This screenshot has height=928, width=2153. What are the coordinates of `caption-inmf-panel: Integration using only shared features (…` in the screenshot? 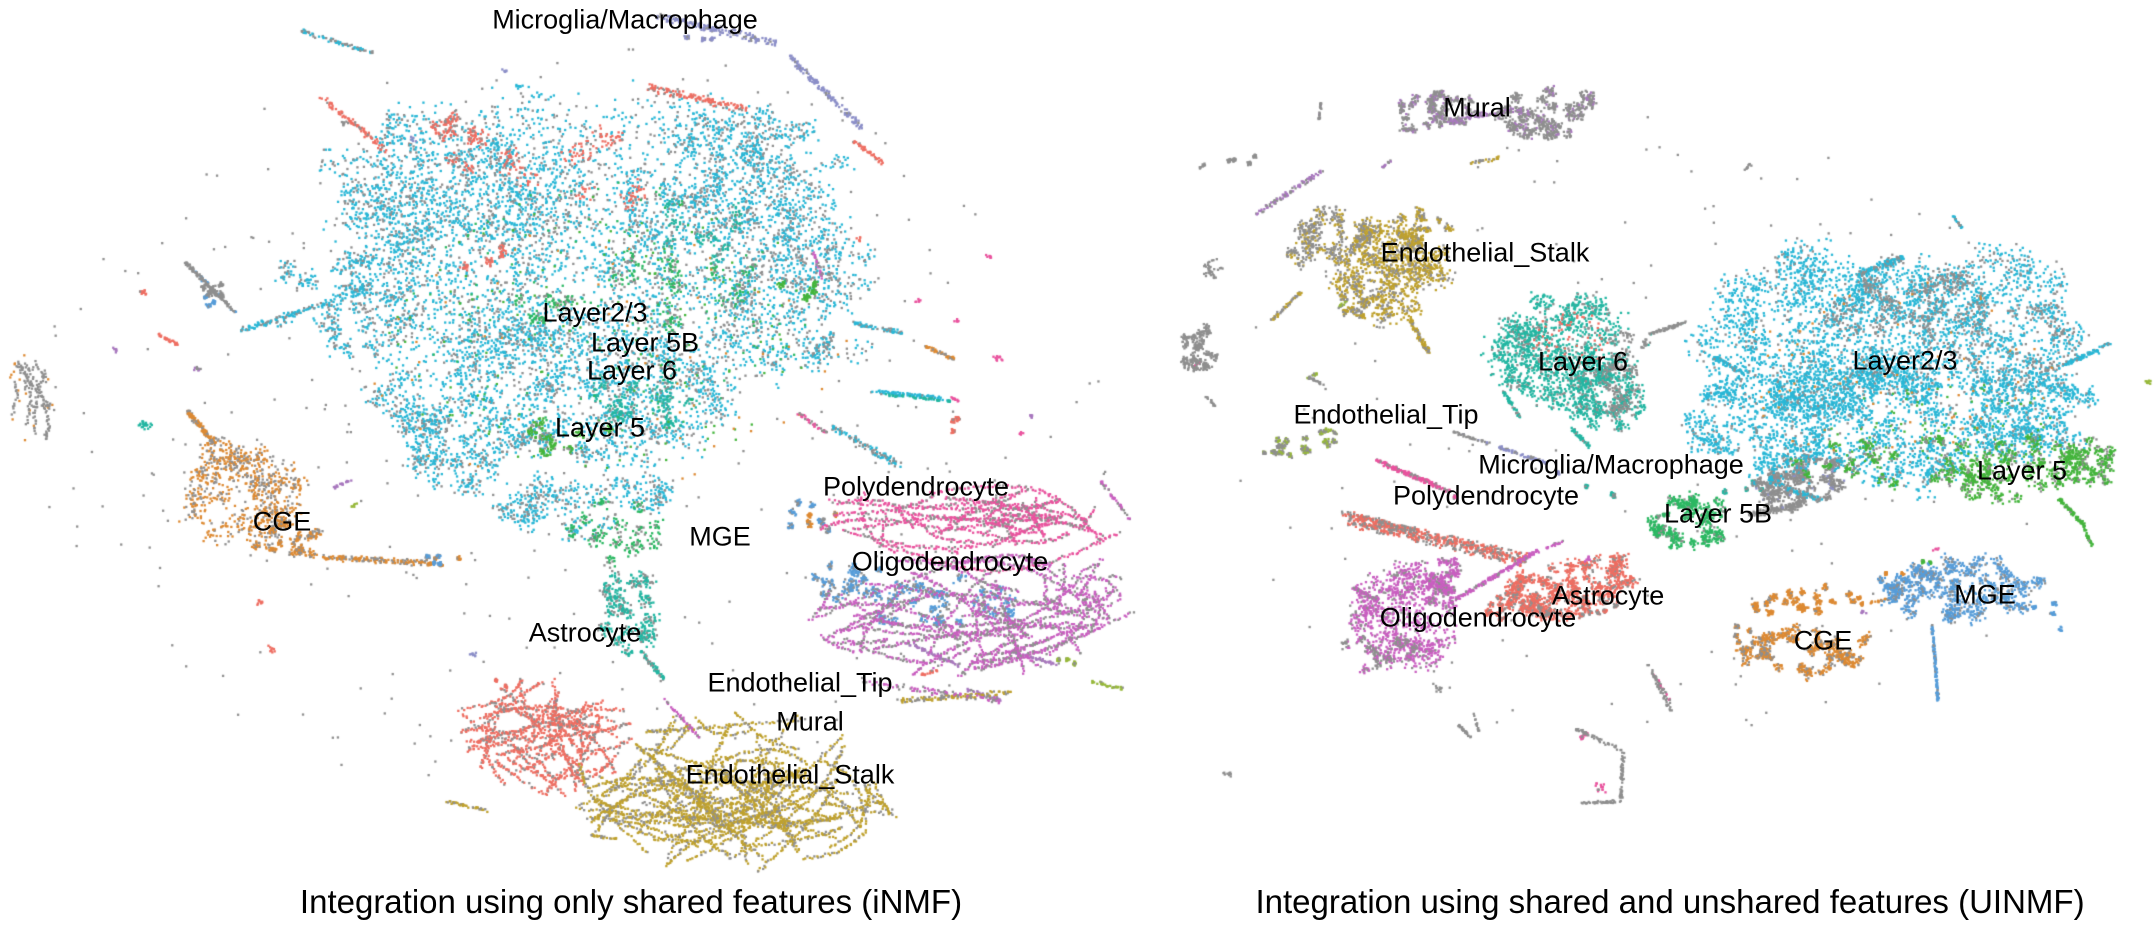 It's located at (631, 901).